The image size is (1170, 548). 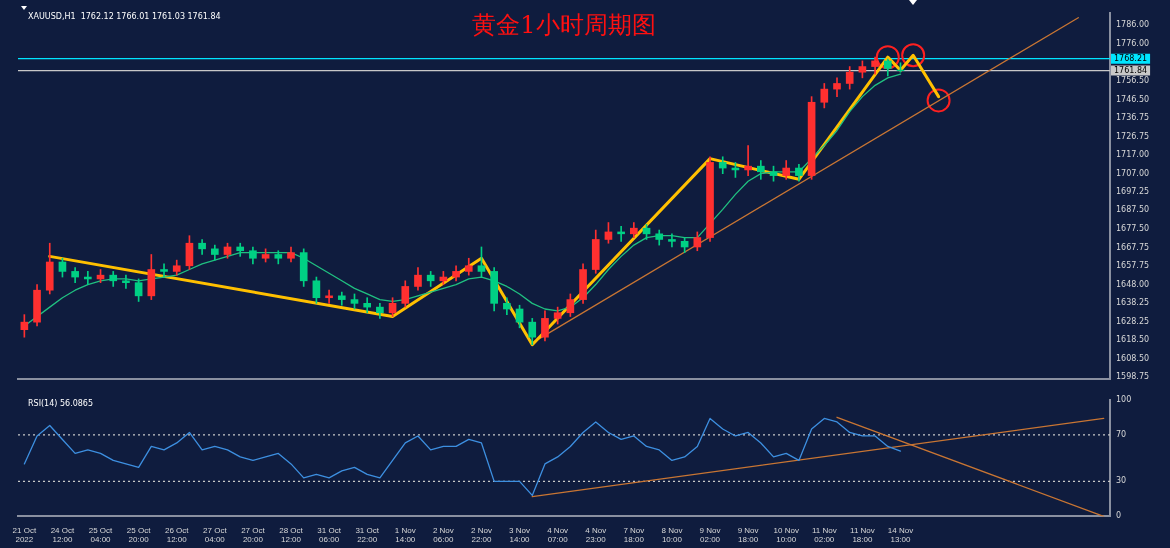 I want to click on y-tick-label: 70, so click(x=1121, y=434).